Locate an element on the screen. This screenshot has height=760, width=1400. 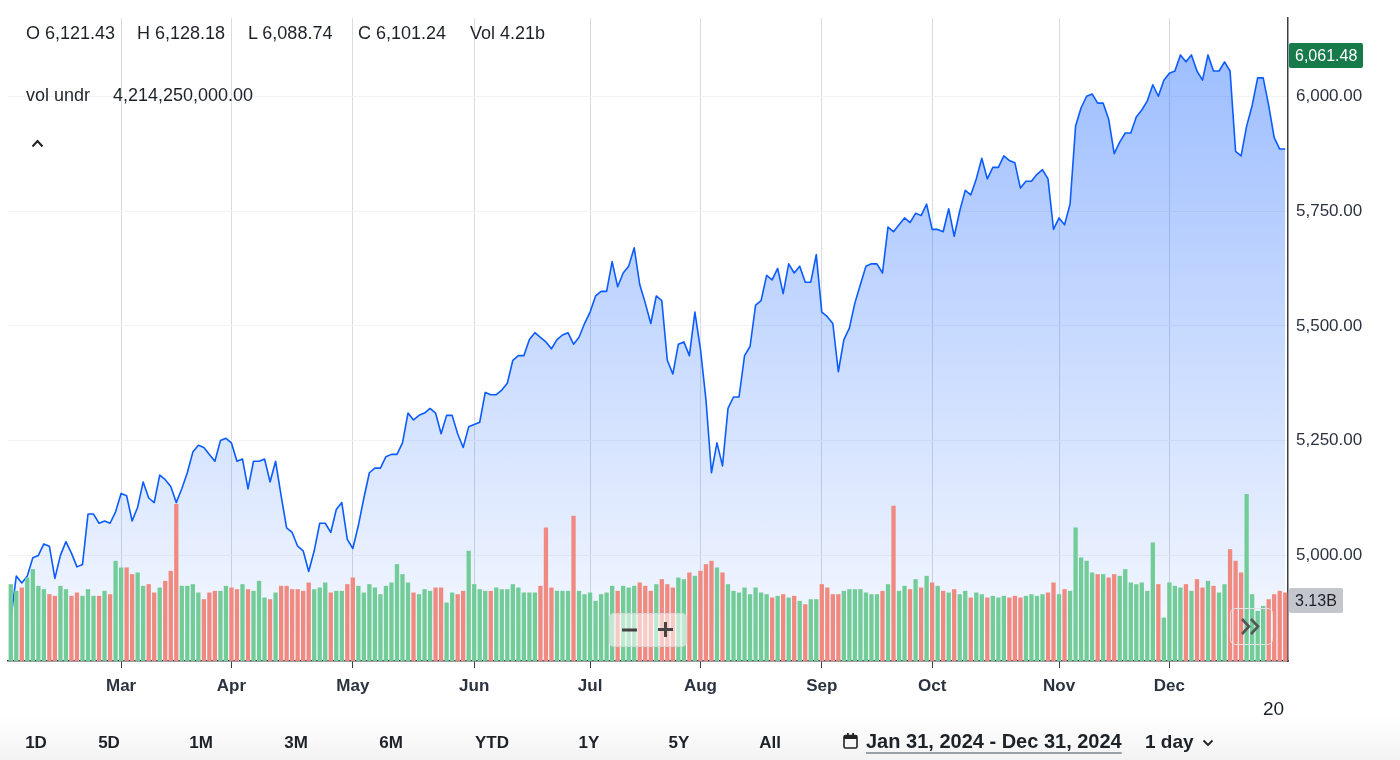
x-tick-label: May is located at coordinates (353, 685).